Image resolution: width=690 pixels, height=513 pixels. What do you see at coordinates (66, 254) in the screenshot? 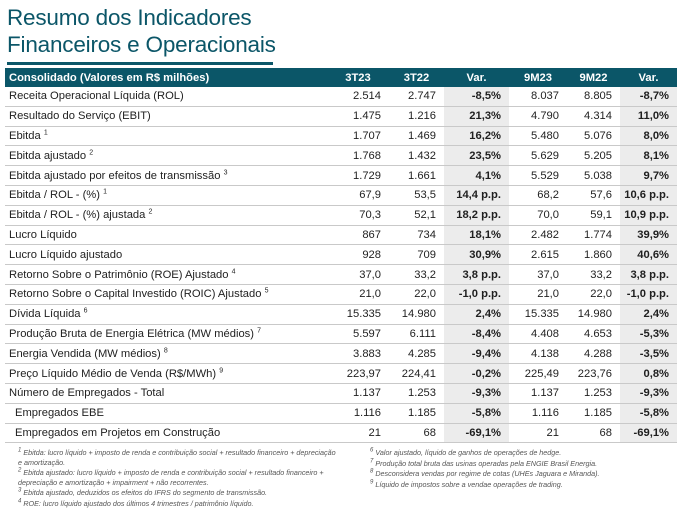
I see `row-label-text: Lucro Líquido ajustado` at bounding box center [66, 254].